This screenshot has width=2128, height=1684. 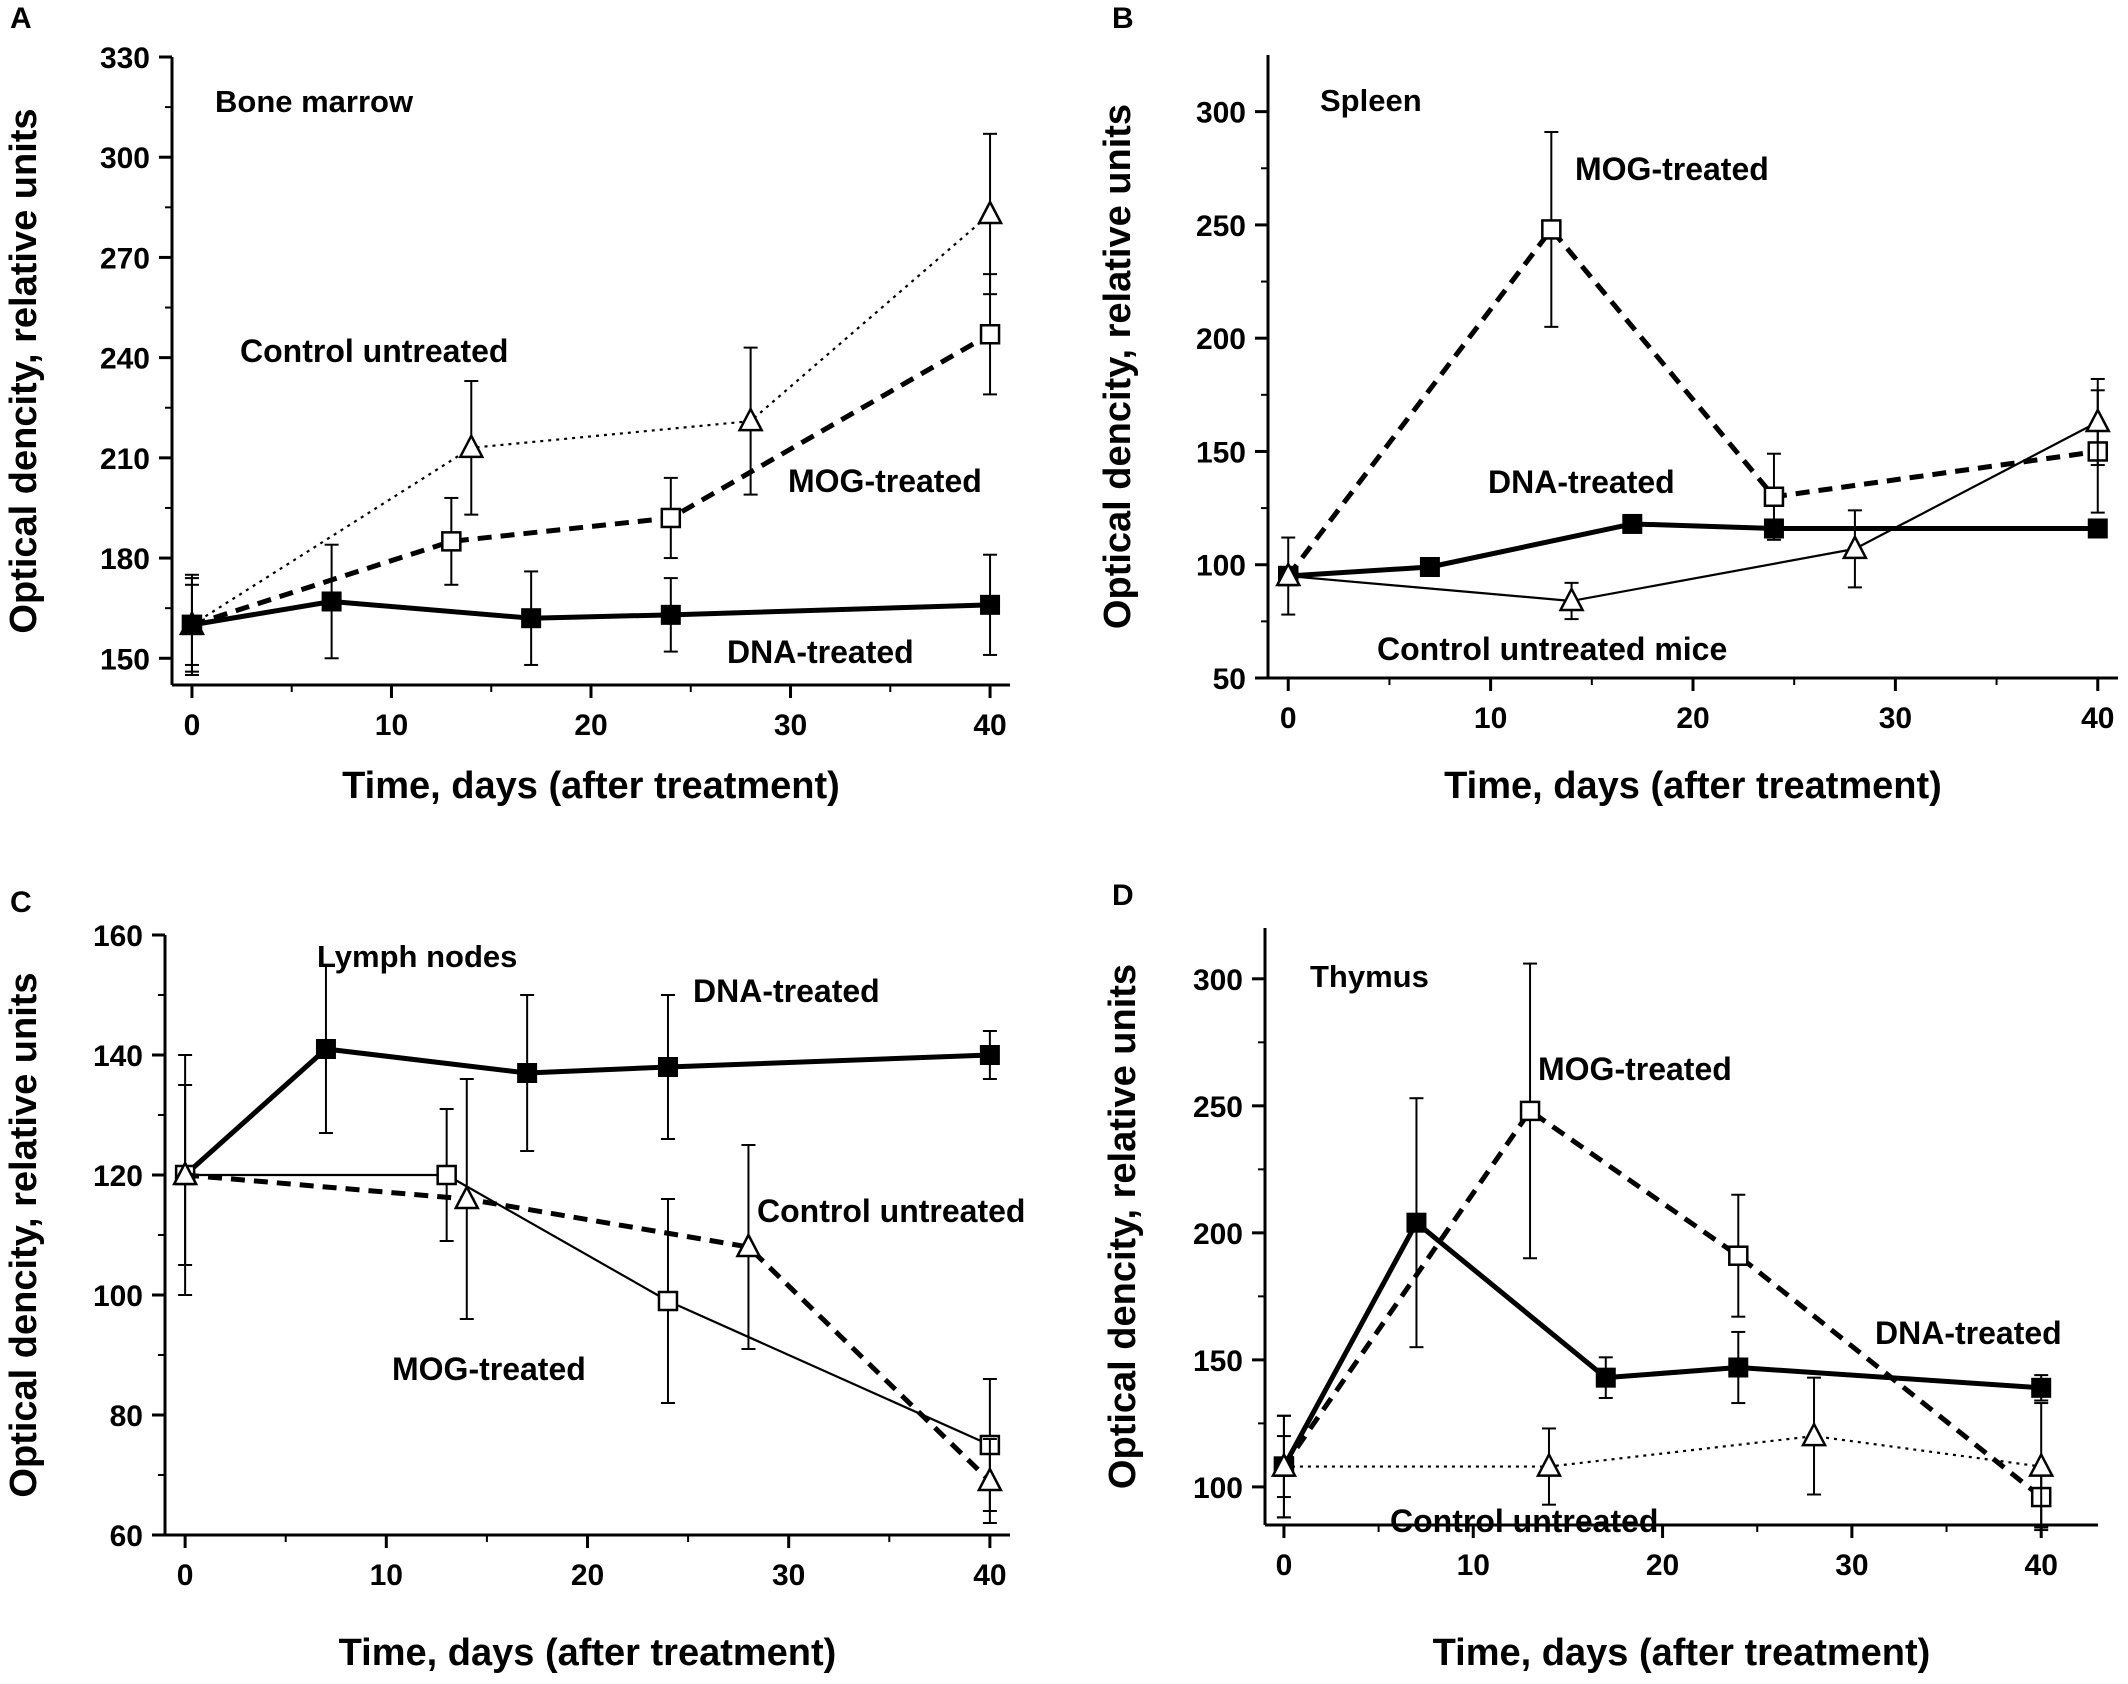 What do you see at coordinates (1371, 100) in the screenshot?
I see `panel-title: Spleen` at bounding box center [1371, 100].